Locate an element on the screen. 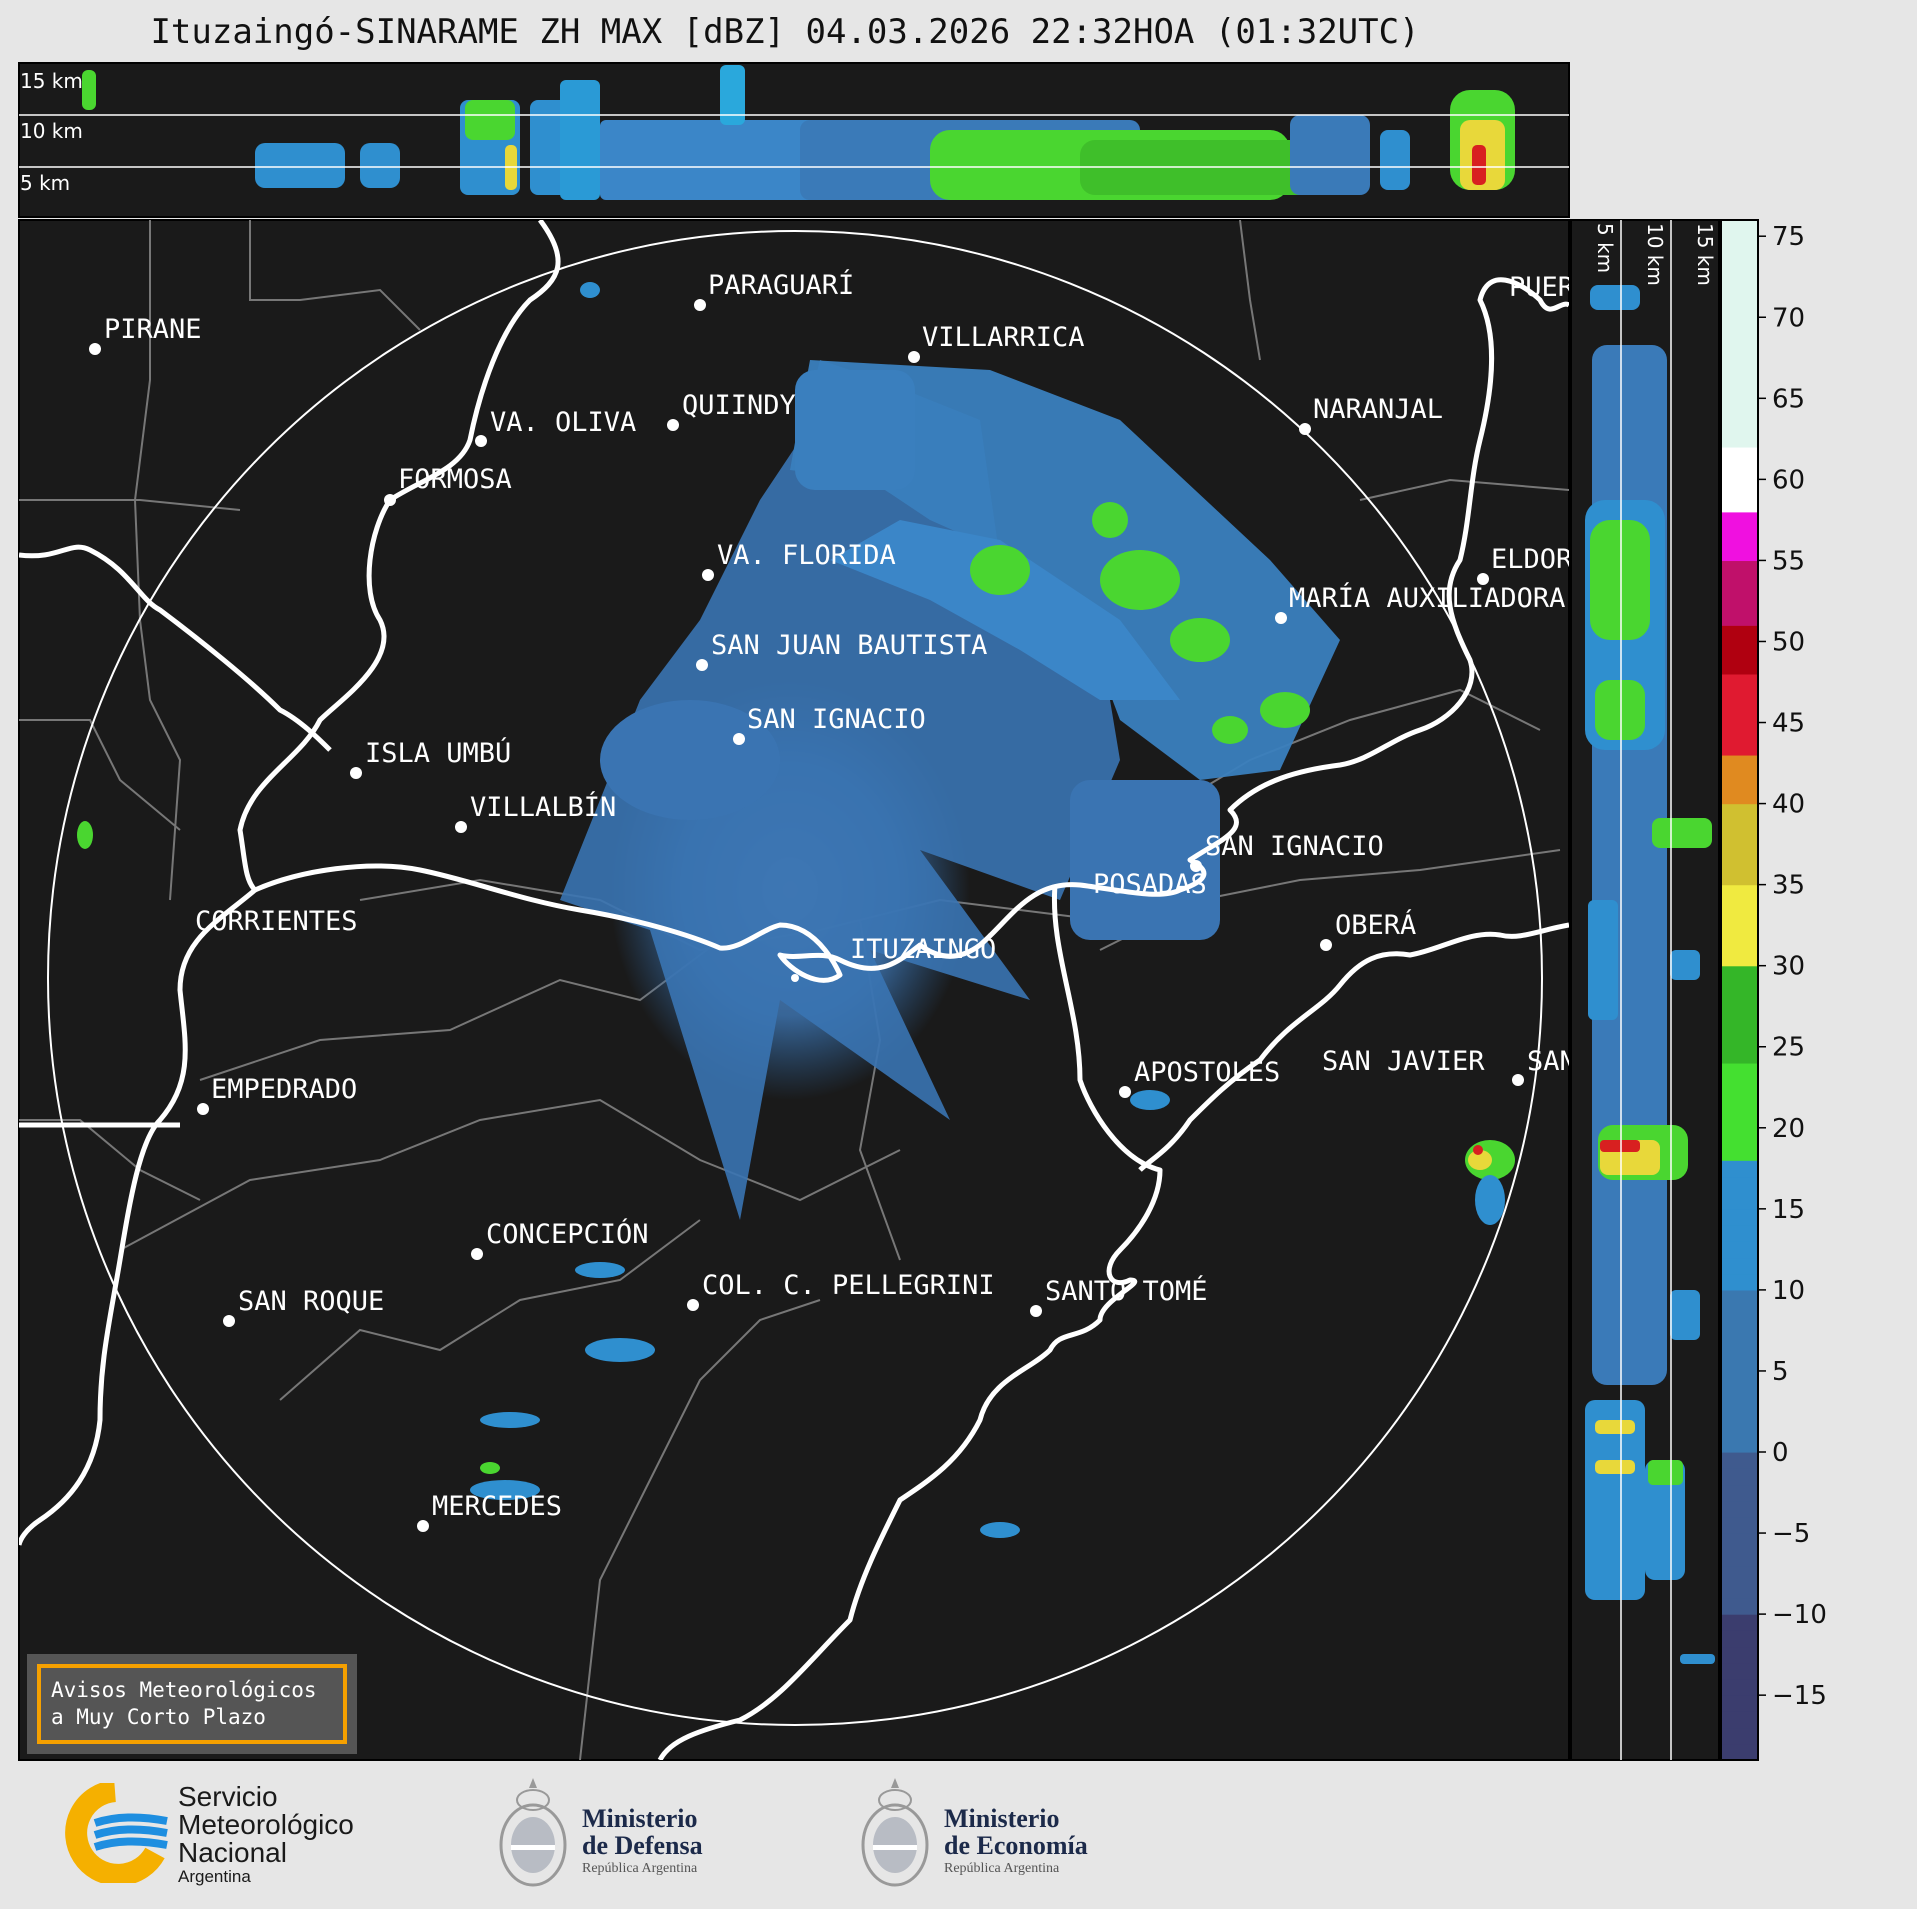  side-altitude-panel: 5 km 10 km 15 km is located at coordinates (1645, 990).